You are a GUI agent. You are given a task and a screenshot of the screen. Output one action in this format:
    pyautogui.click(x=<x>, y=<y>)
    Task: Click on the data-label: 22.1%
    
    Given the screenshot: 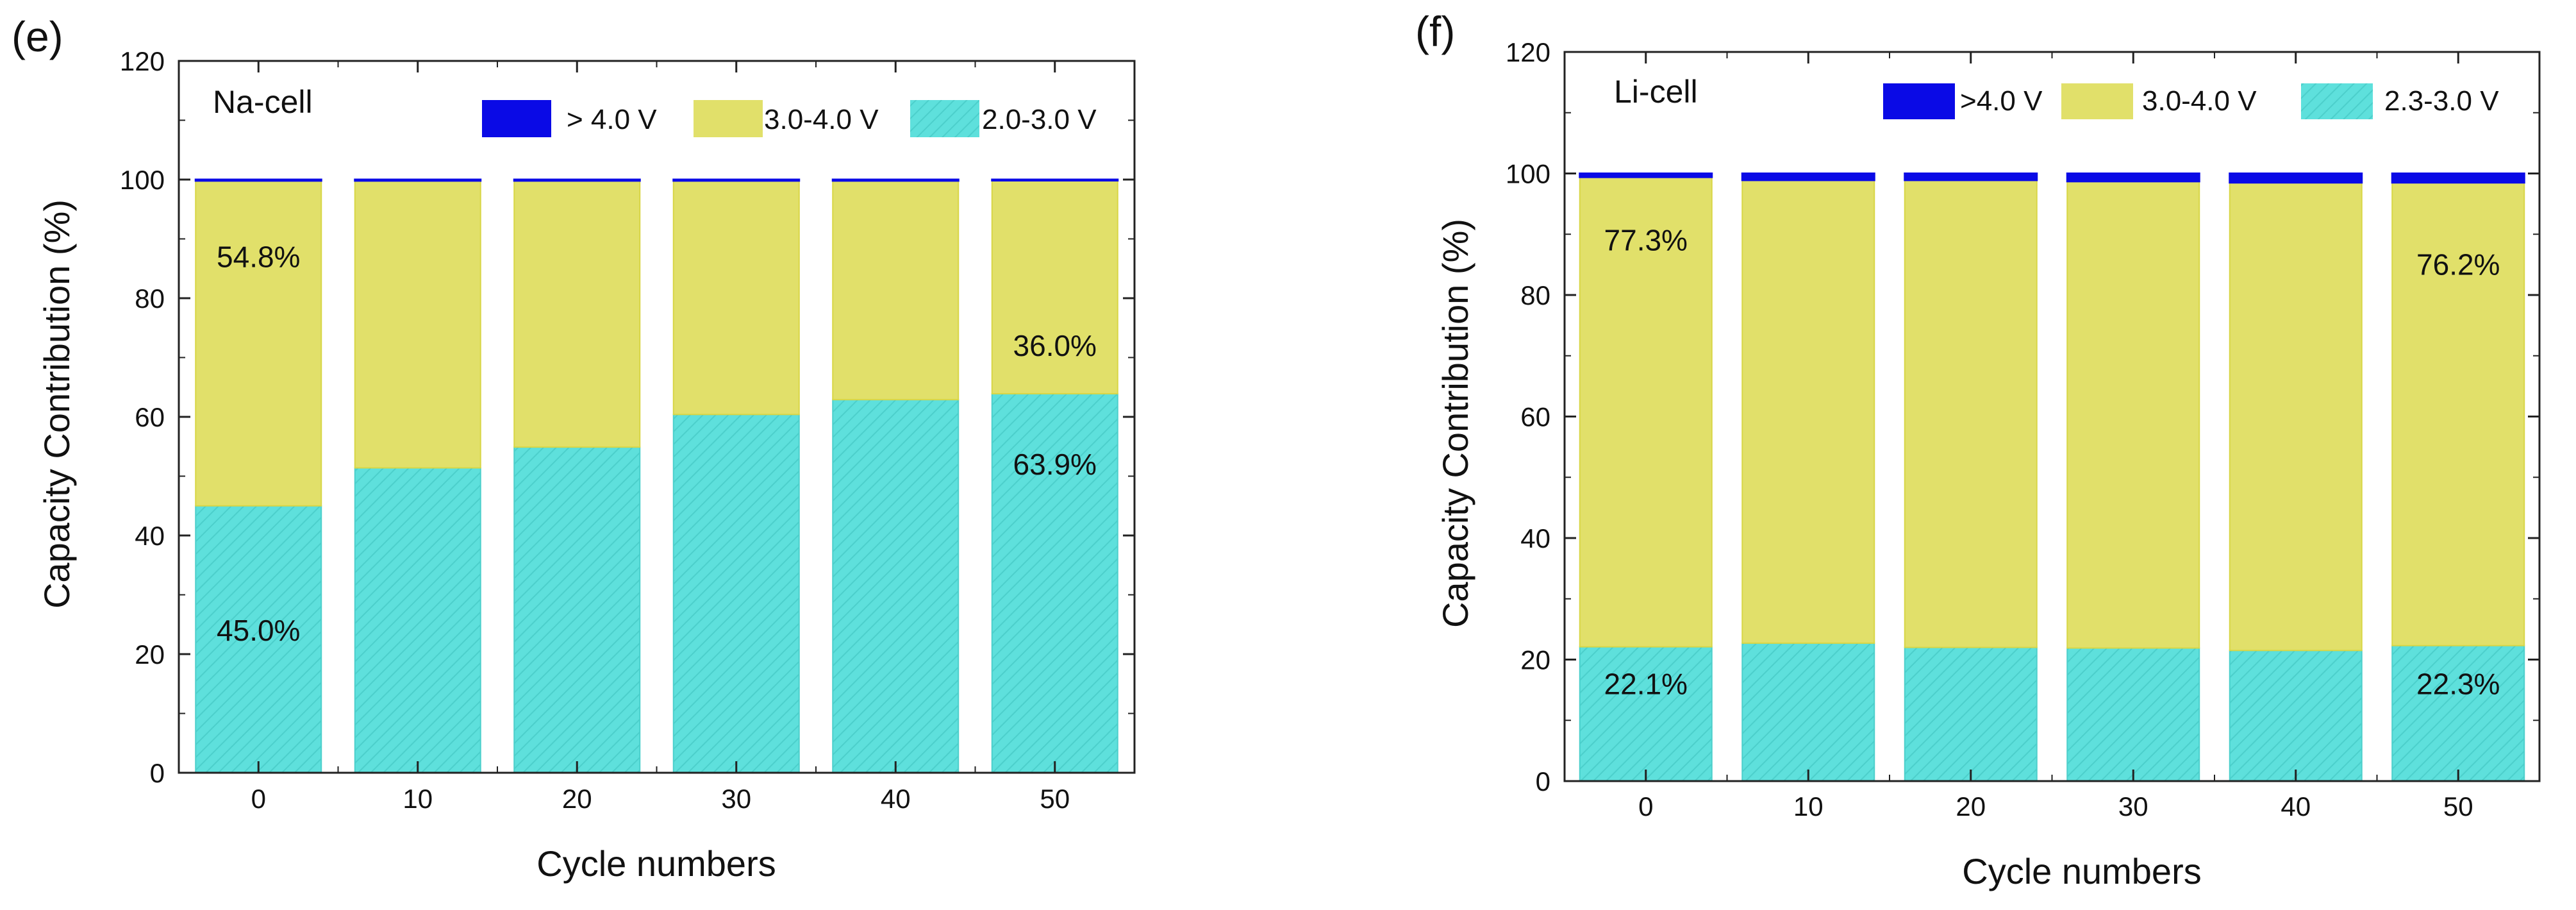 What is the action you would take?
    pyautogui.click(x=1646, y=683)
    